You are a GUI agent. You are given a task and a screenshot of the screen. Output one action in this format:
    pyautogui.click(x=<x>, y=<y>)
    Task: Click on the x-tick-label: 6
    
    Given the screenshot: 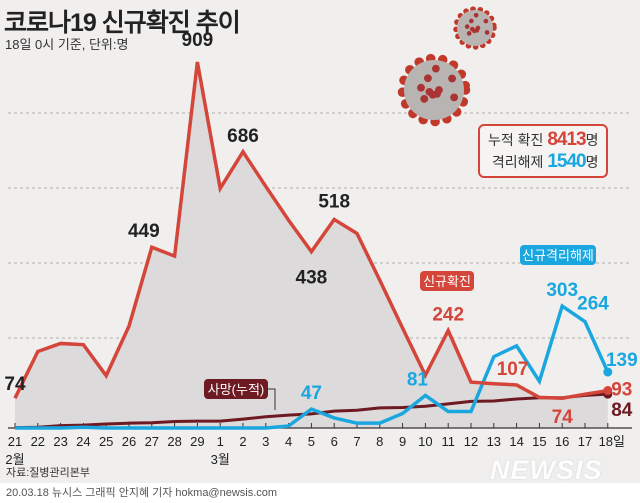 What is the action you would take?
    pyautogui.click(x=334, y=441)
    